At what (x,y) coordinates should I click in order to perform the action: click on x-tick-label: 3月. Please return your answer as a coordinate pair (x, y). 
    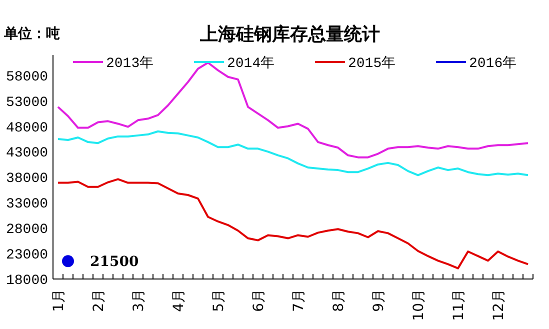
    Looking at the image, I should click on (139, 300).